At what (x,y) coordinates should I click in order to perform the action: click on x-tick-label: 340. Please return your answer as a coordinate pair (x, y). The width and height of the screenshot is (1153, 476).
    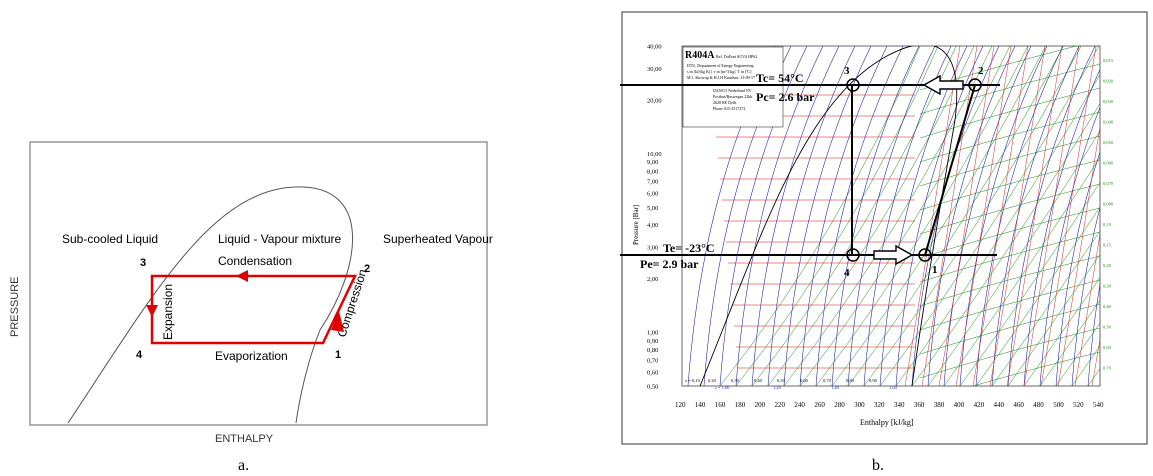
    Looking at the image, I should click on (899, 405).